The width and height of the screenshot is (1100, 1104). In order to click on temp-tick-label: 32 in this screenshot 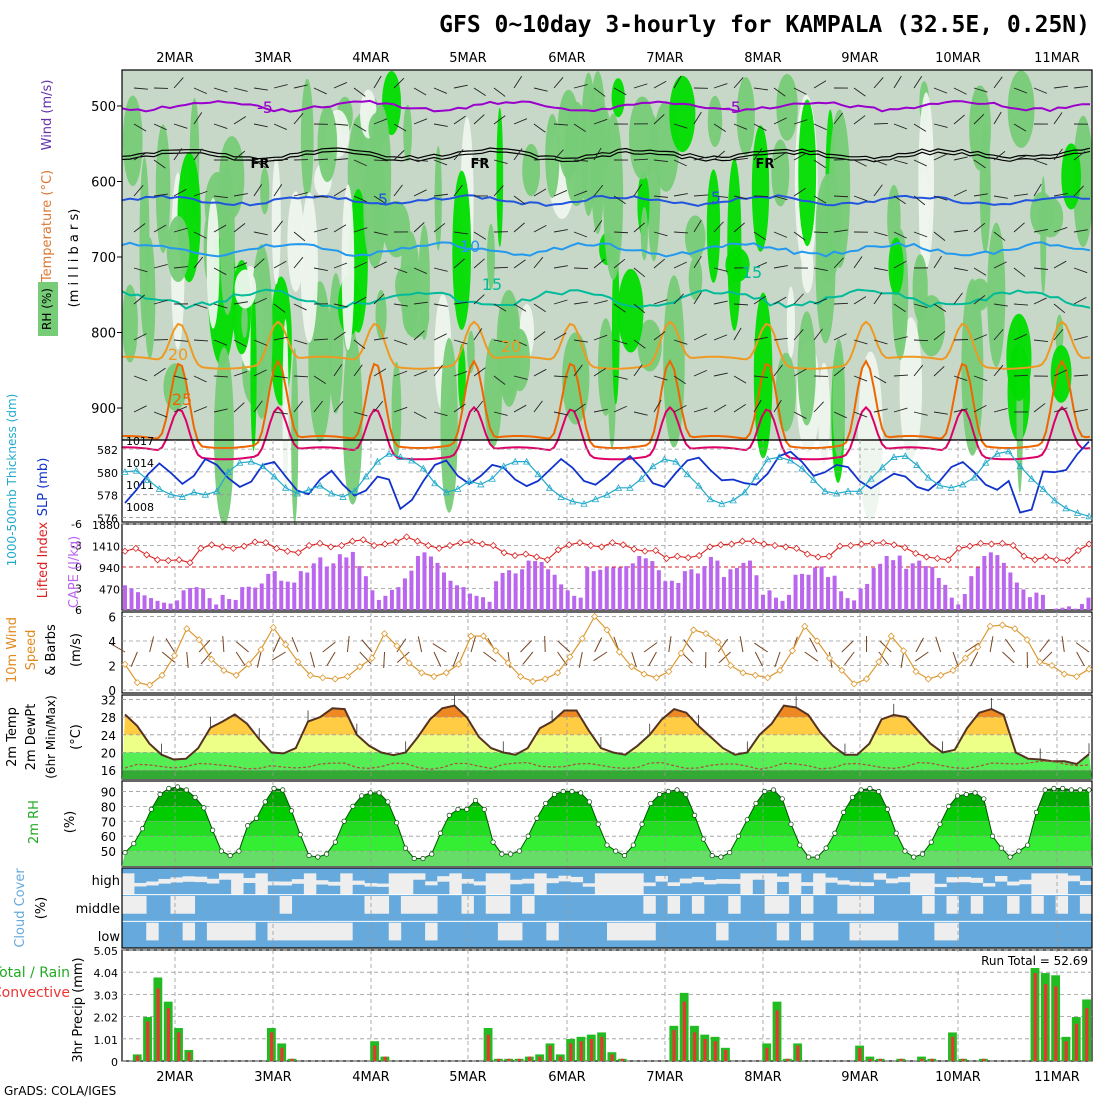, I will do `click(108, 700)`.